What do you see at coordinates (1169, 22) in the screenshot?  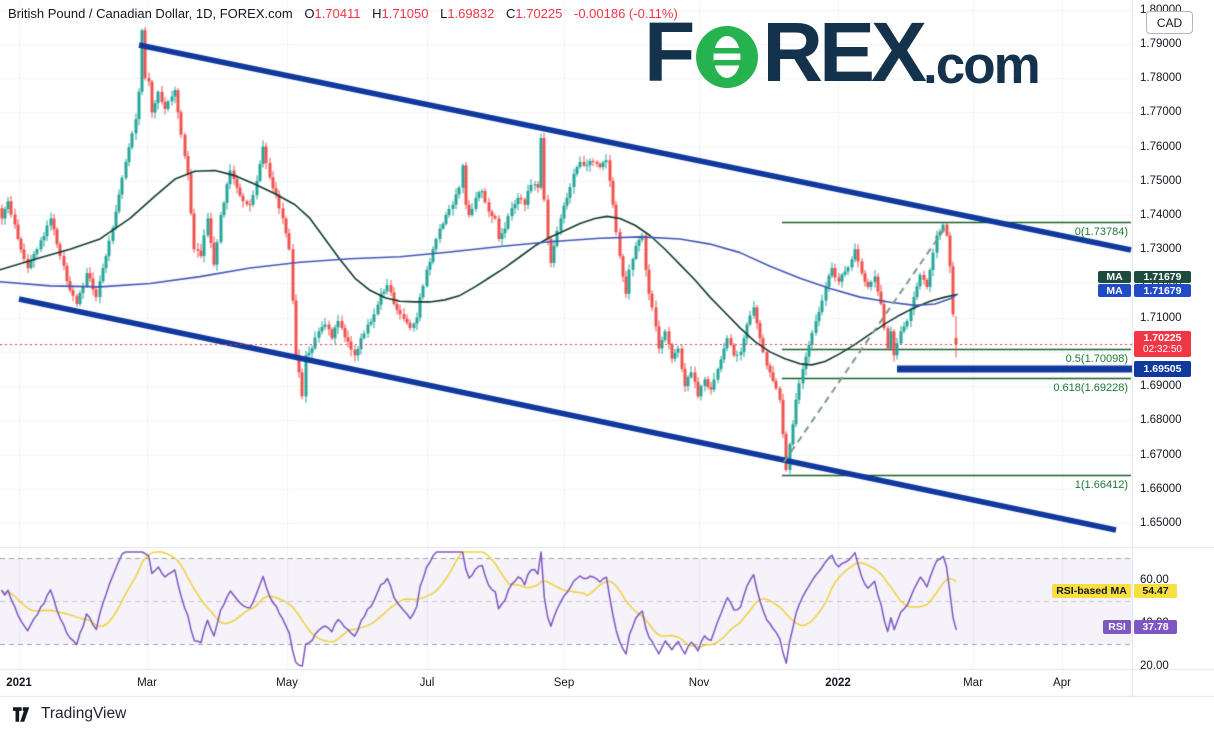 I see `currency-toggle-button: CAD` at bounding box center [1169, 22].